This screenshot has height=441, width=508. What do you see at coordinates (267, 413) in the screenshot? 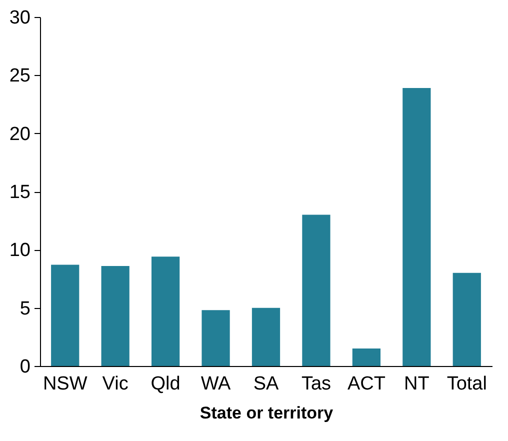
I see `x-axis-title: State or territory` at bounding box center [267, 413].